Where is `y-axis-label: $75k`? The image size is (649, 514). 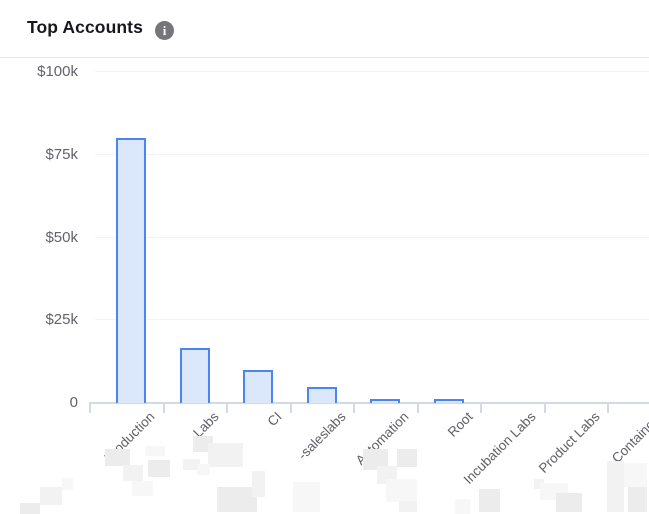 y-axis-label: $75k is located at coordinates (61, 154).